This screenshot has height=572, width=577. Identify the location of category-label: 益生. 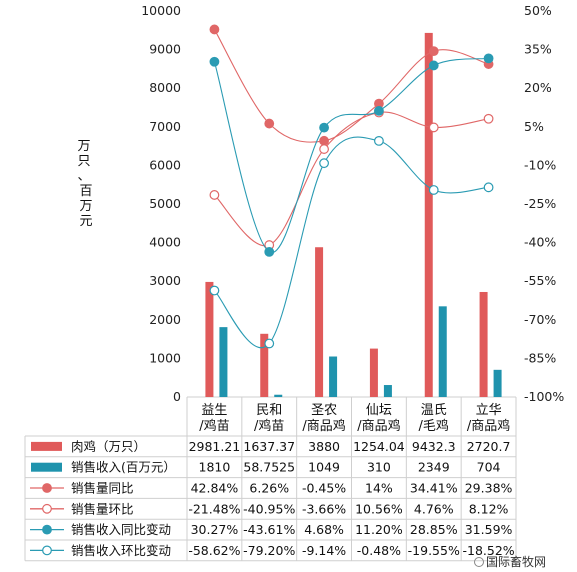
(214, 410).